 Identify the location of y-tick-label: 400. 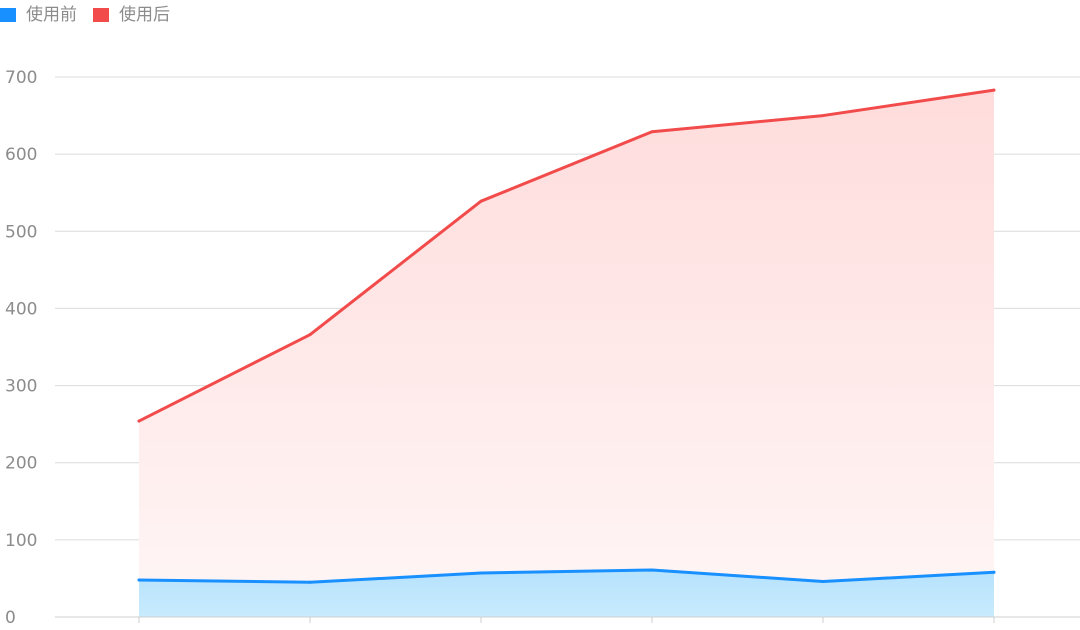
(21, 309).